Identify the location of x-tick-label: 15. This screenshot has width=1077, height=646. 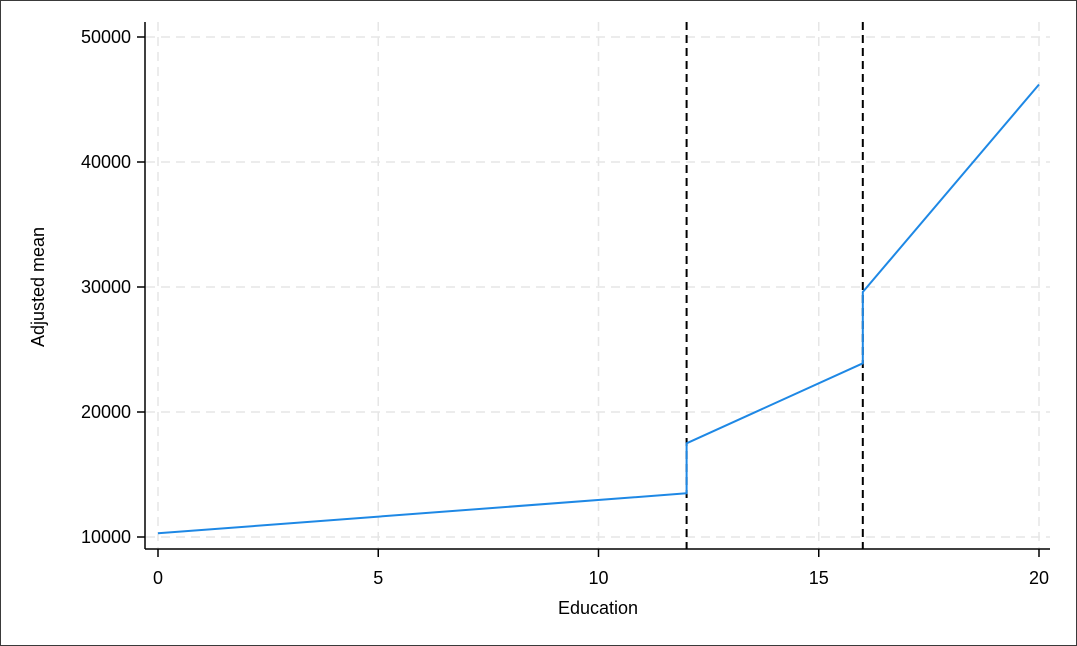
(819, 578).